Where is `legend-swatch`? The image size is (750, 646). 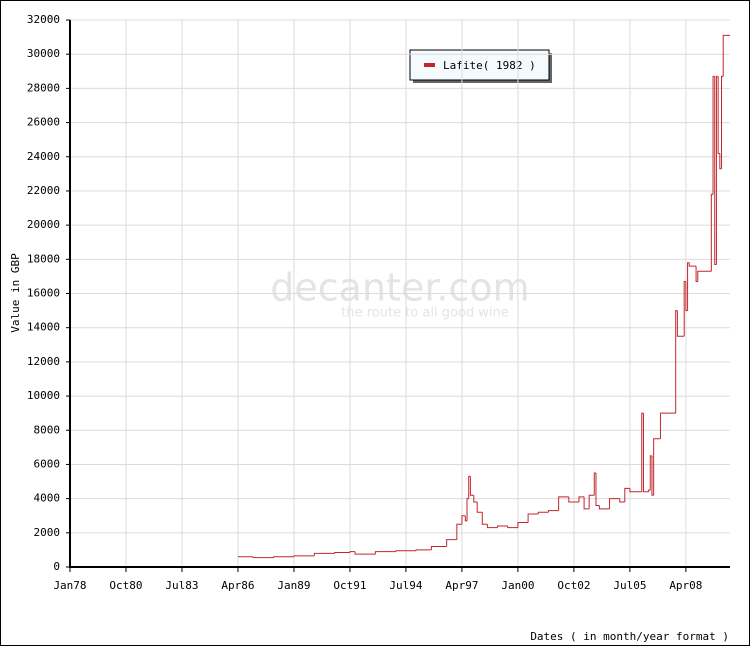 legend-swatch is located at coordinates (429, 65).